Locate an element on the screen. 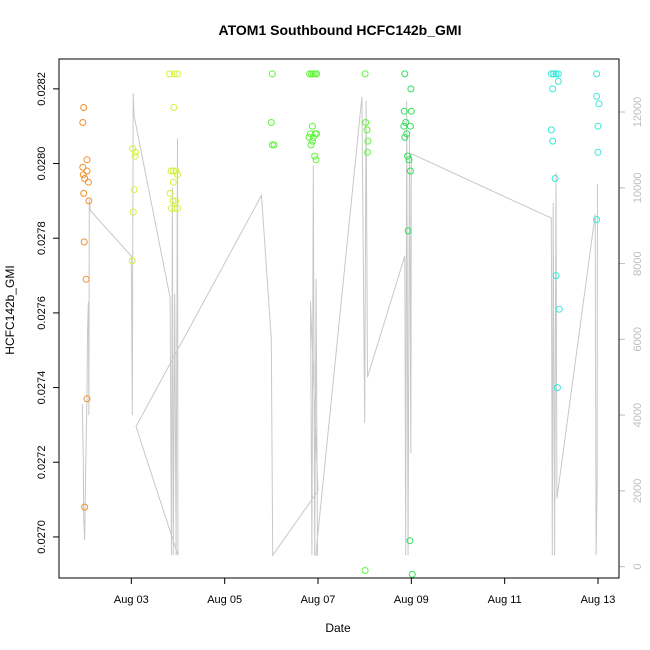 This screenshot has height=650, width=650. x-axis-label: Date is located at coordinates (338, 628).